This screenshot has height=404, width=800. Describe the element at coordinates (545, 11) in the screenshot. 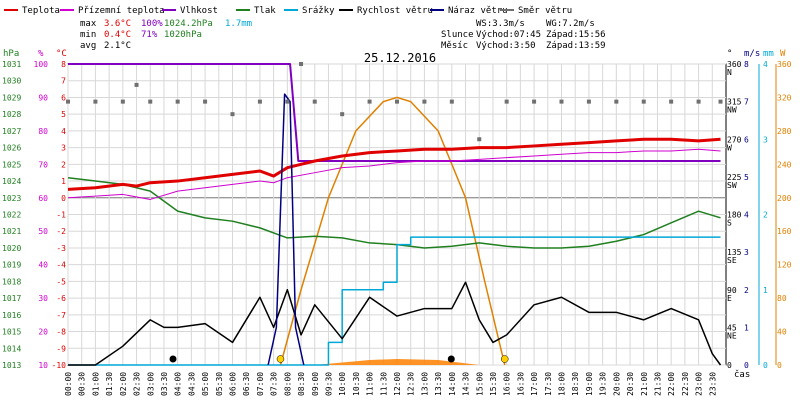

I see `legend-item-label: Směr větru` at that location.